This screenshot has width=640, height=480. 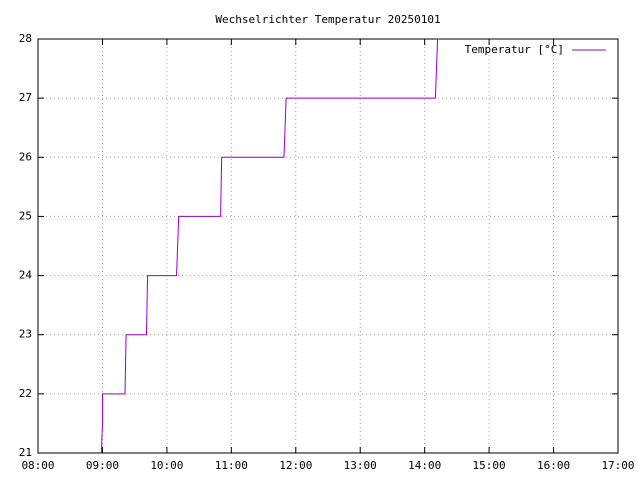 I want to click on x-tick-label: 14:00, so click(x=424, y=465).